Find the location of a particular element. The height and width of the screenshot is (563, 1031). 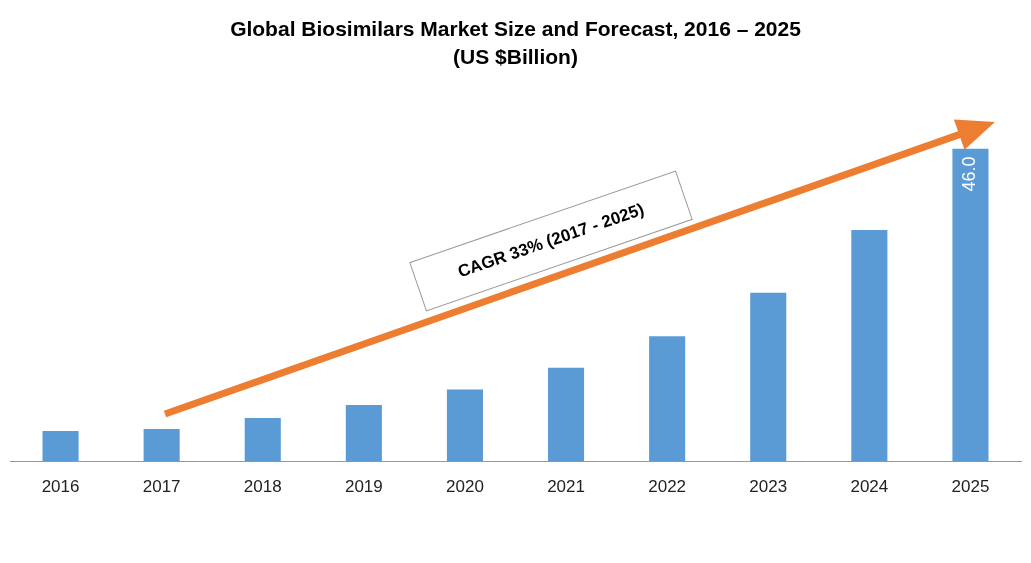

x-tick-label: 2022 is located at coordinates (667, 487).